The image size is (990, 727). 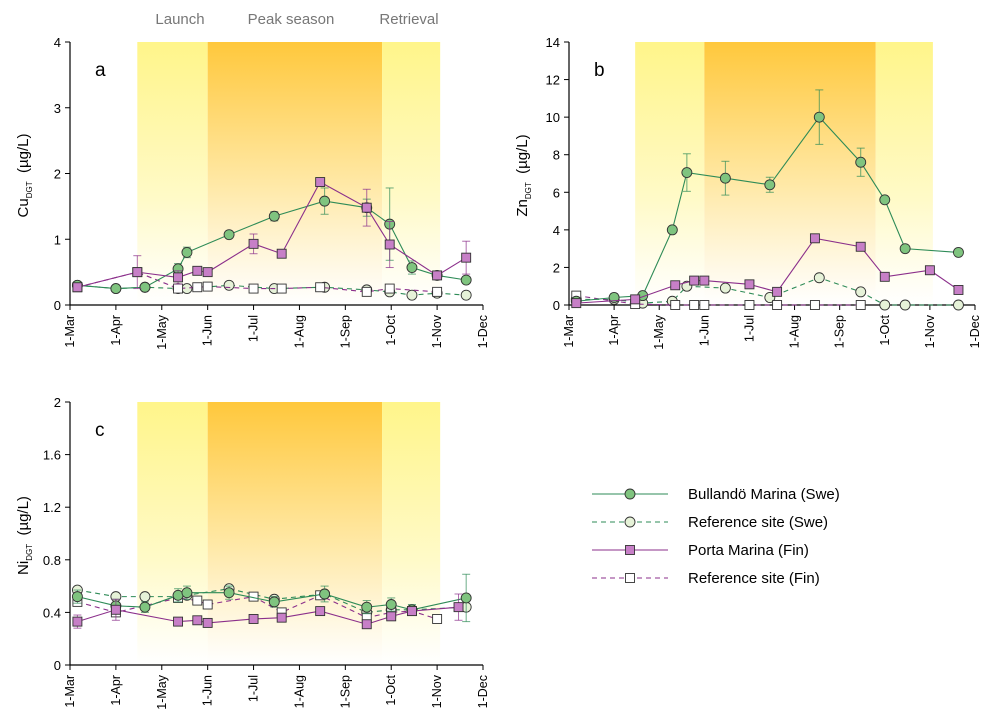 I want to click on y-tick-label: 10, so click(x=553, y=117).